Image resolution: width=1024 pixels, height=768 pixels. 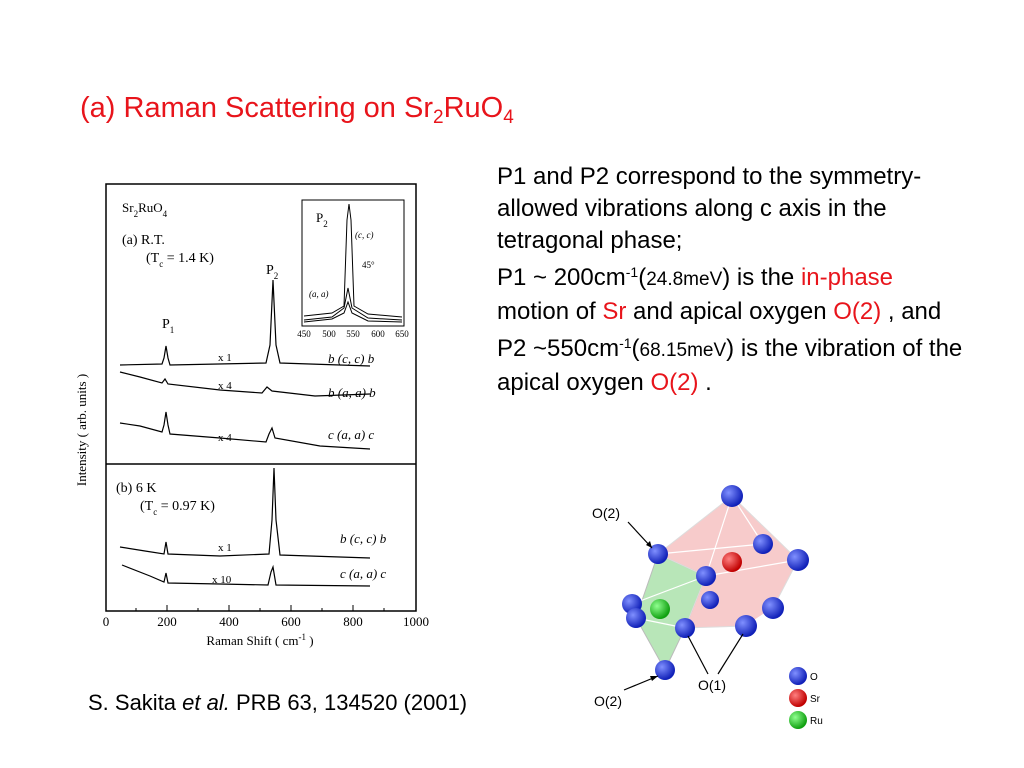 I want to click on peak-p2-label: P2, so click(x=272, y=272).